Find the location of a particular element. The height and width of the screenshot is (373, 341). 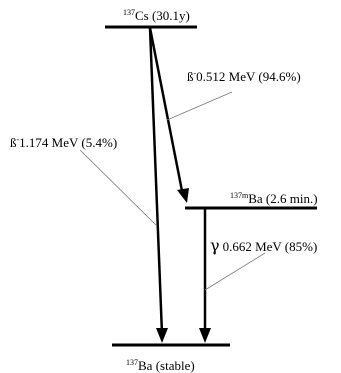

label-gamma: γ 0.662 MeV (85%) is located at coordinates (263, 245).